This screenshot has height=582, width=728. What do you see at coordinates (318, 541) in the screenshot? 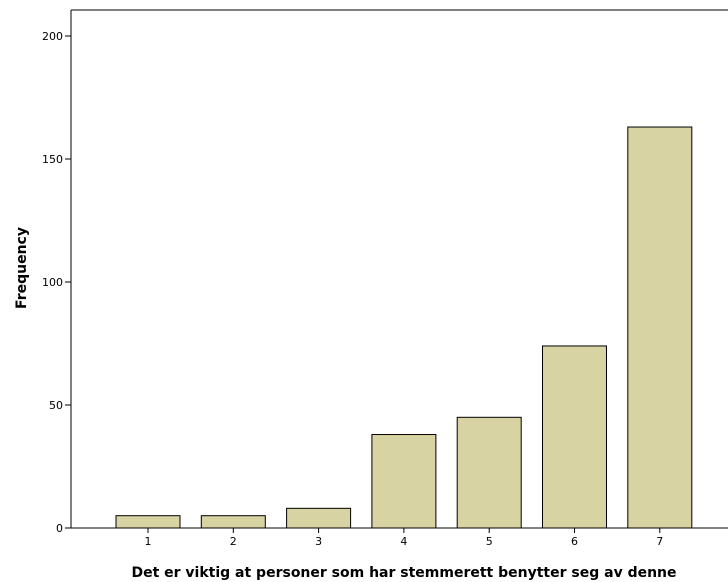
I see `x-tick-label: 3` at bounding box center [318, 541].